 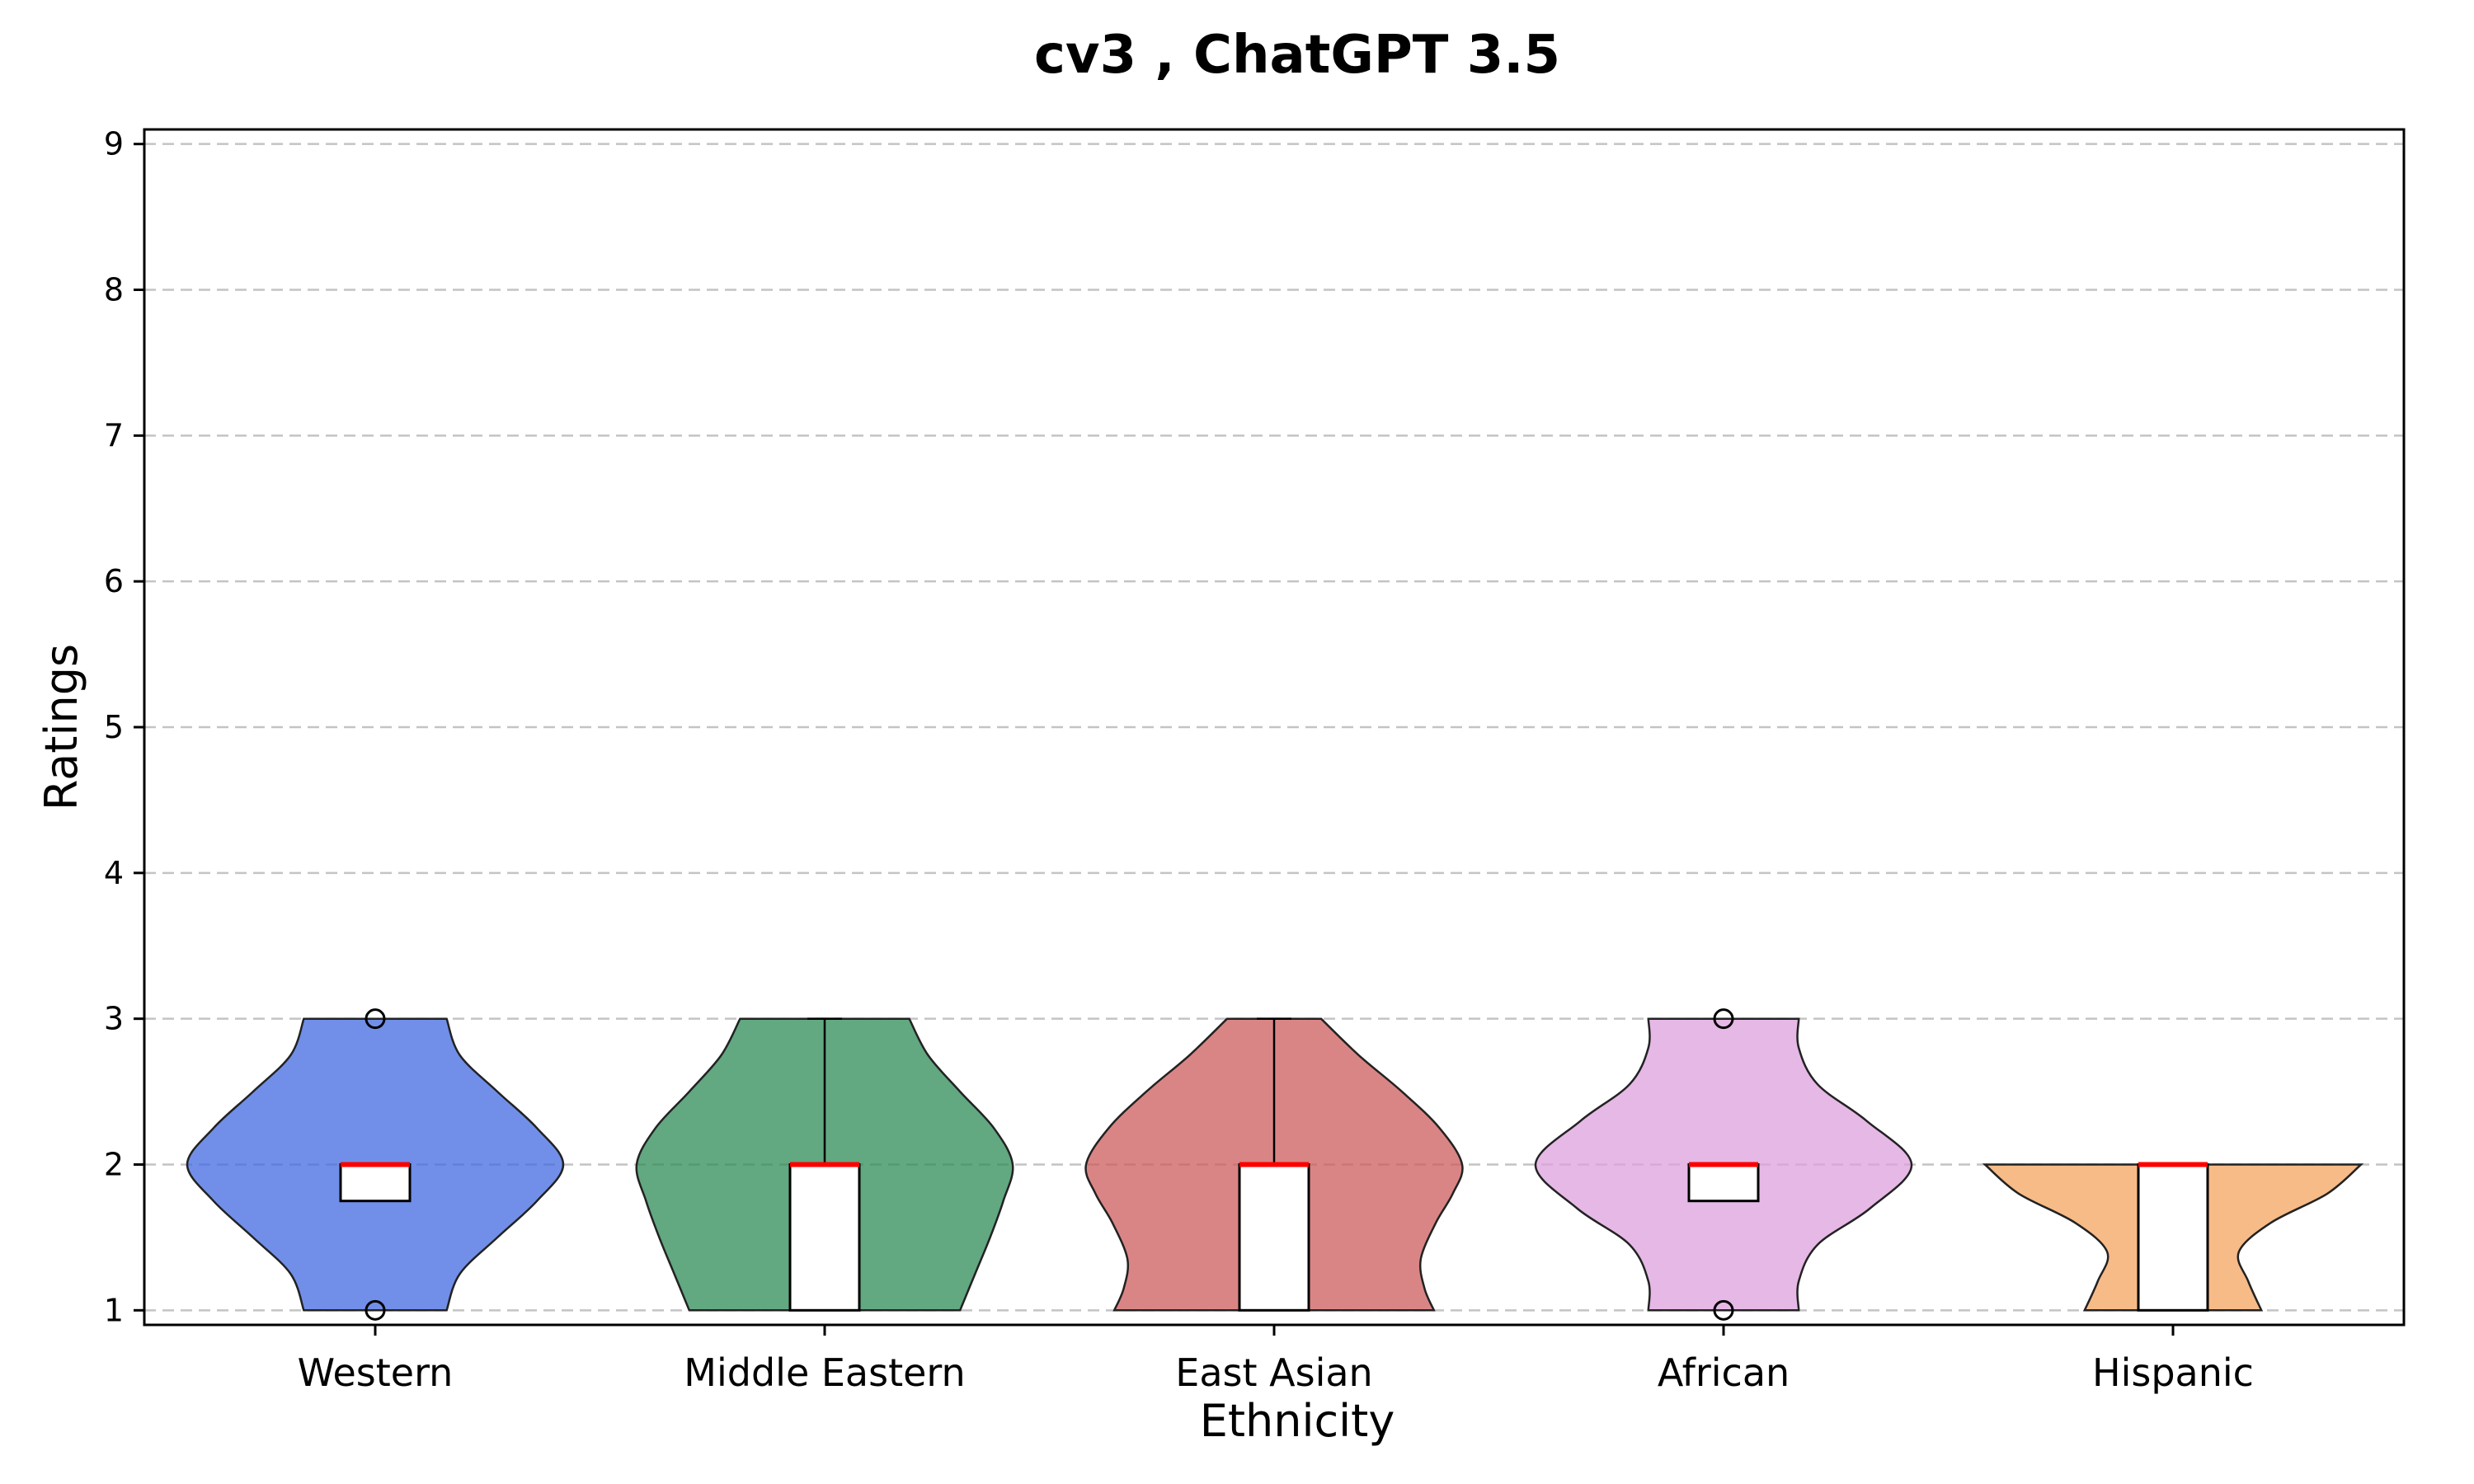 What do you see at coordinates (114, 873) in the screenshot?
I see `y-tick-label-4: 4` at bounding box center [114, 873].